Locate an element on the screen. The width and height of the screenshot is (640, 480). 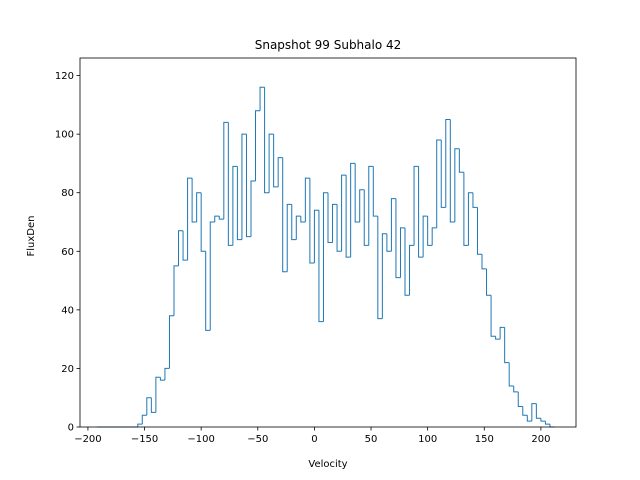
chart-title: Snapshot 99 Subhalo 42 is located at coordinates (328, 45).